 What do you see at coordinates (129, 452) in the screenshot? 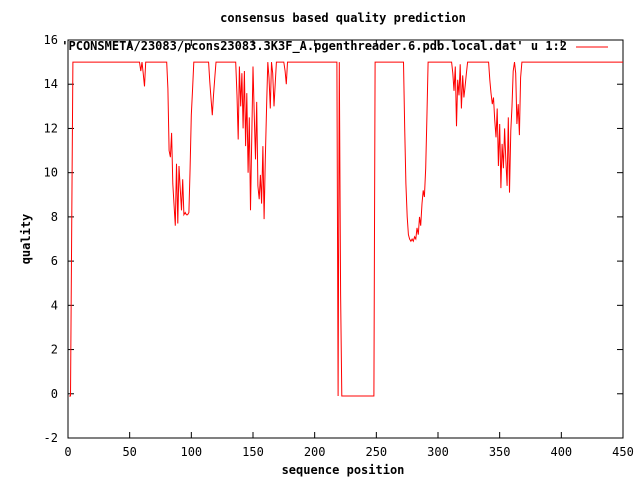
I see `x-tick-label: 50` at bounding box center [129, 452].